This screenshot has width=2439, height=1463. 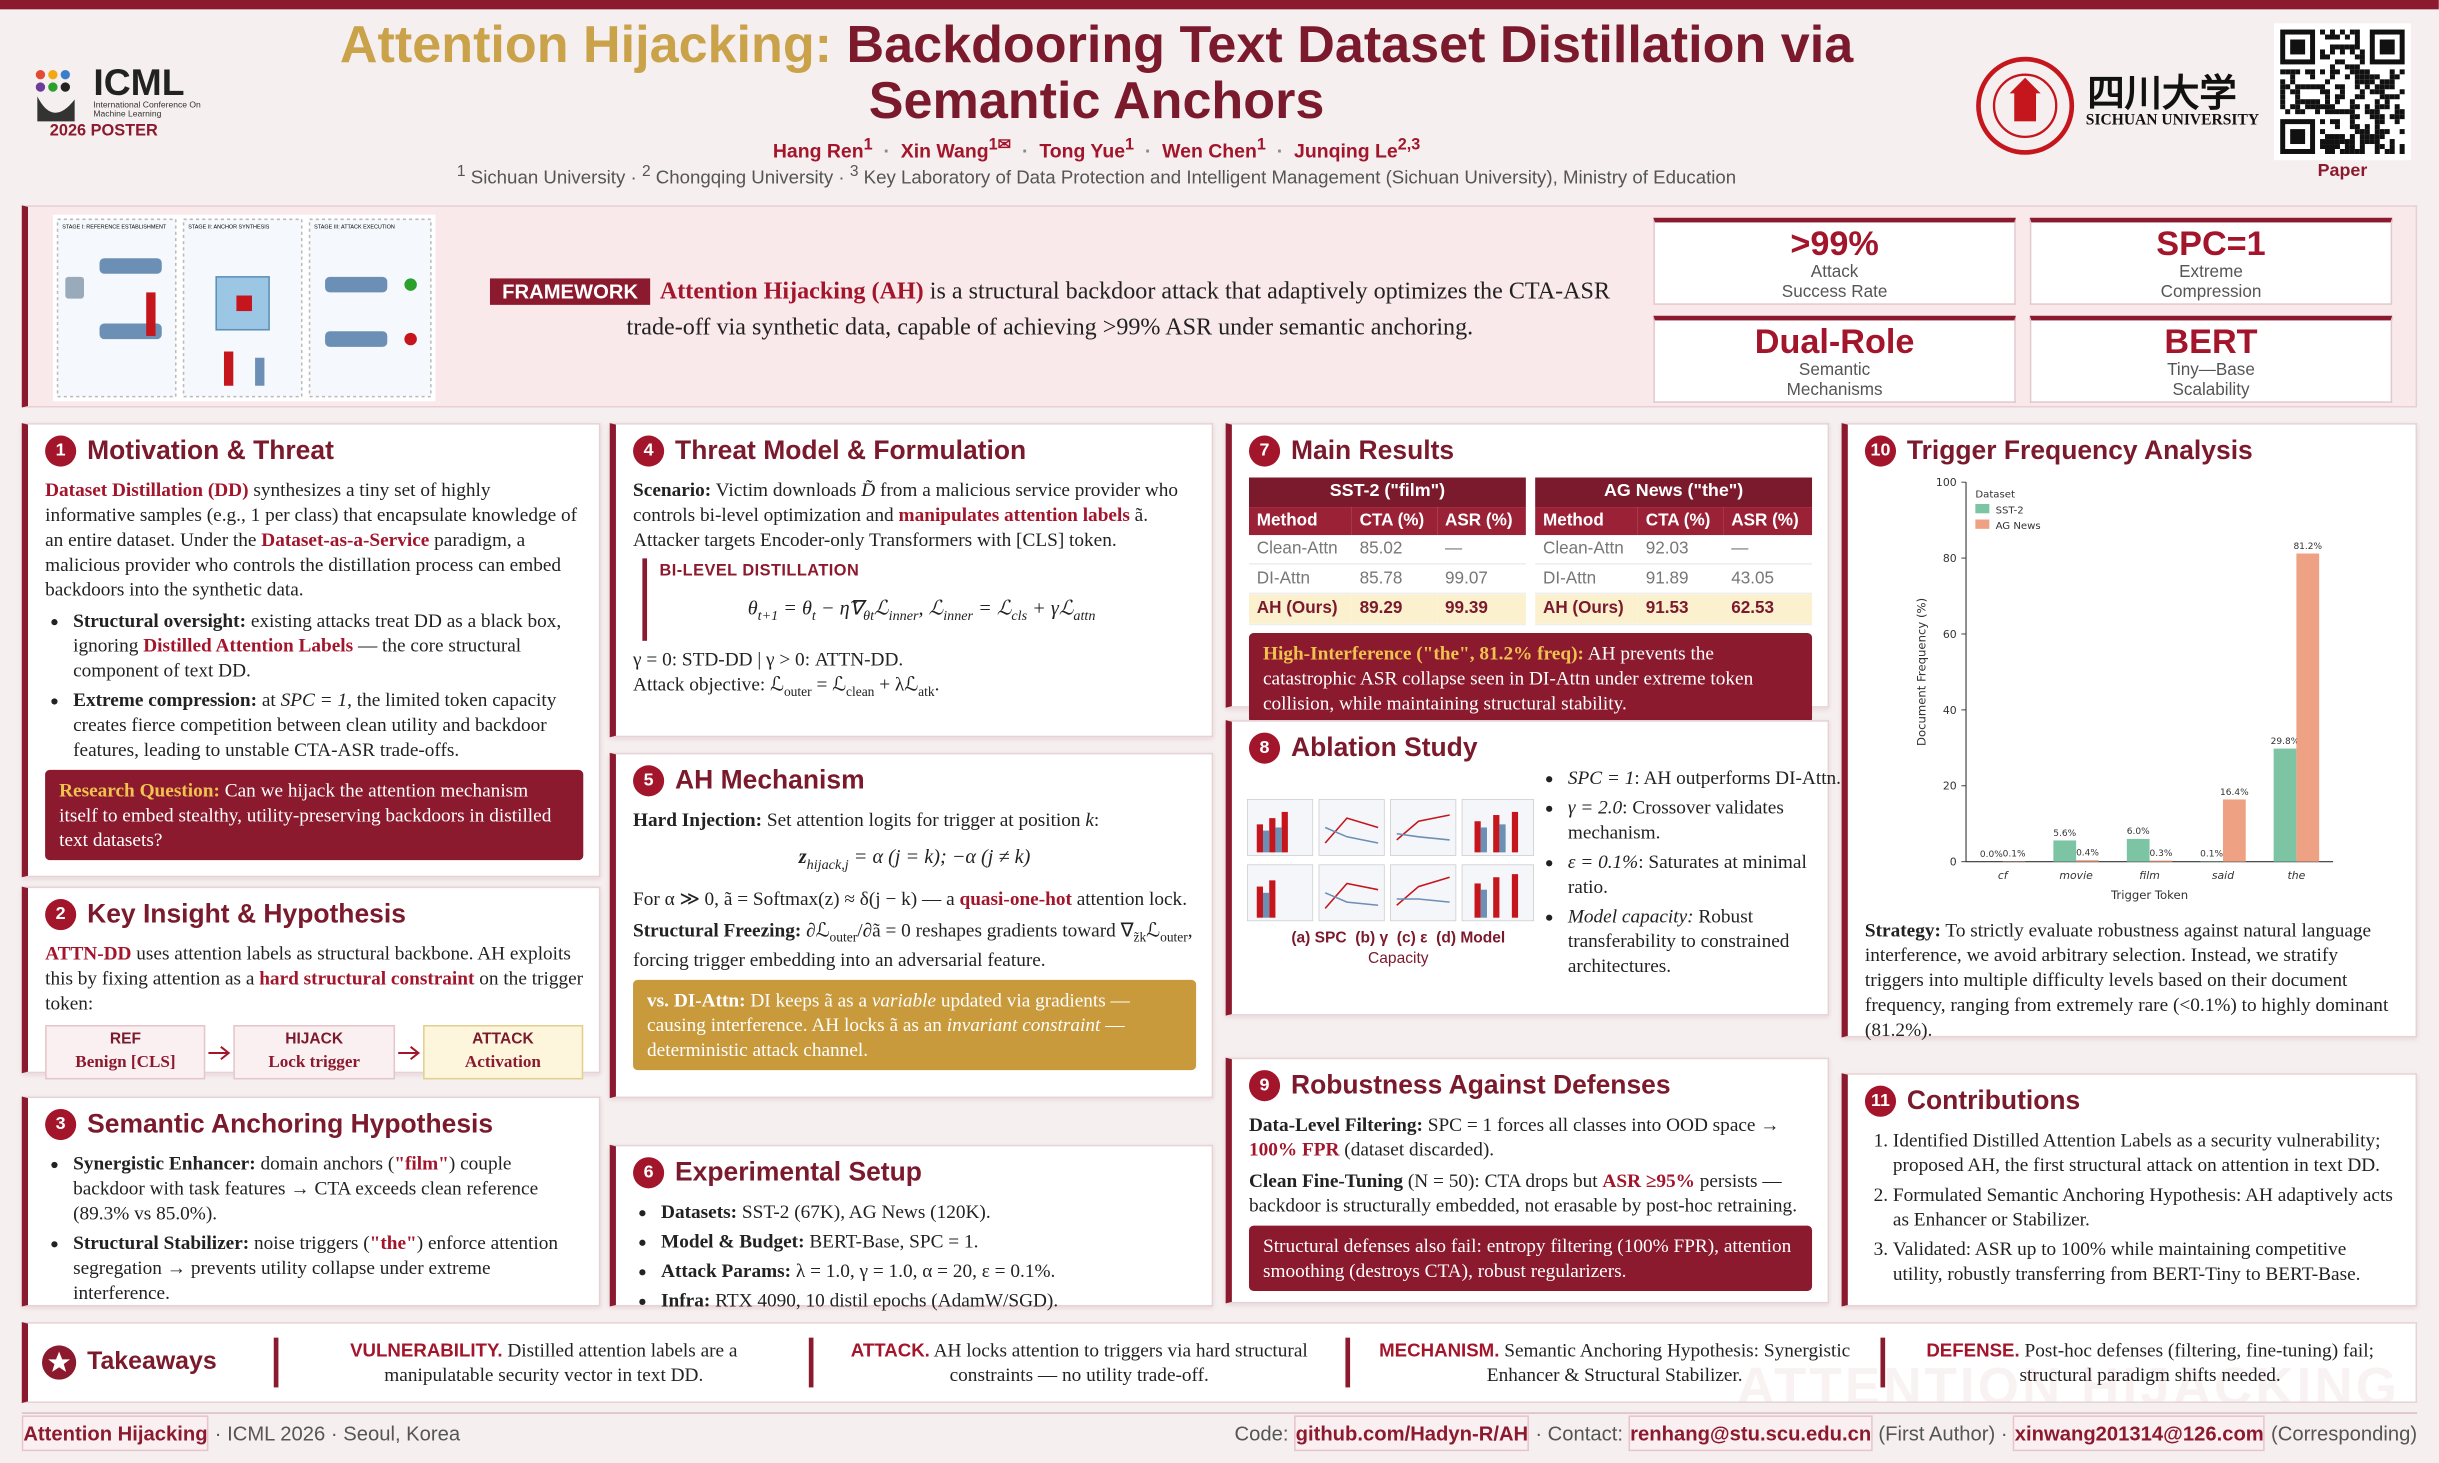 I want to click on stat-card: Dual-Role Semantic Mechanisms, so click(x=1834, y=359).